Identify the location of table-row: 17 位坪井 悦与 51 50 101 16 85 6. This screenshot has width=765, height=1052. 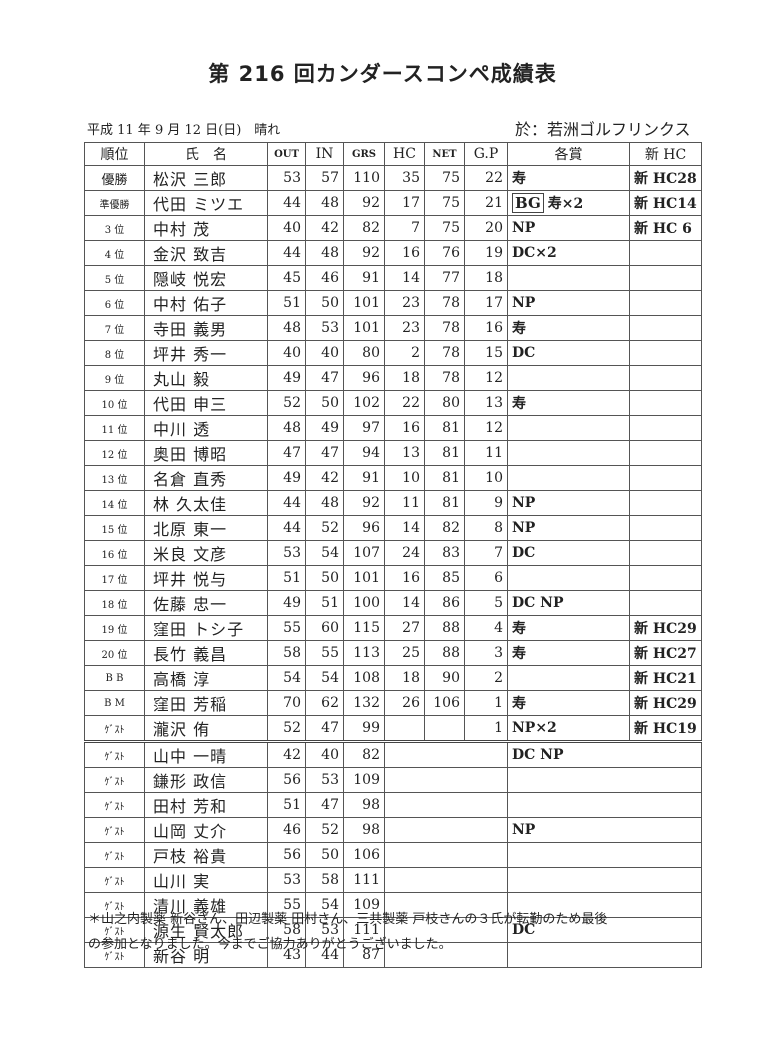
(393, 578).